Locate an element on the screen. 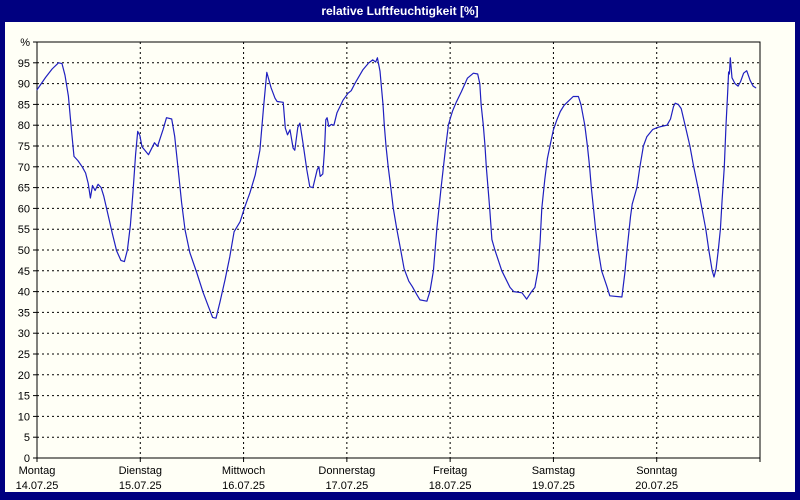 The height and width of the screenshot is (500, 800). y-tick-label: 95 is located at coordinates (24, 64).